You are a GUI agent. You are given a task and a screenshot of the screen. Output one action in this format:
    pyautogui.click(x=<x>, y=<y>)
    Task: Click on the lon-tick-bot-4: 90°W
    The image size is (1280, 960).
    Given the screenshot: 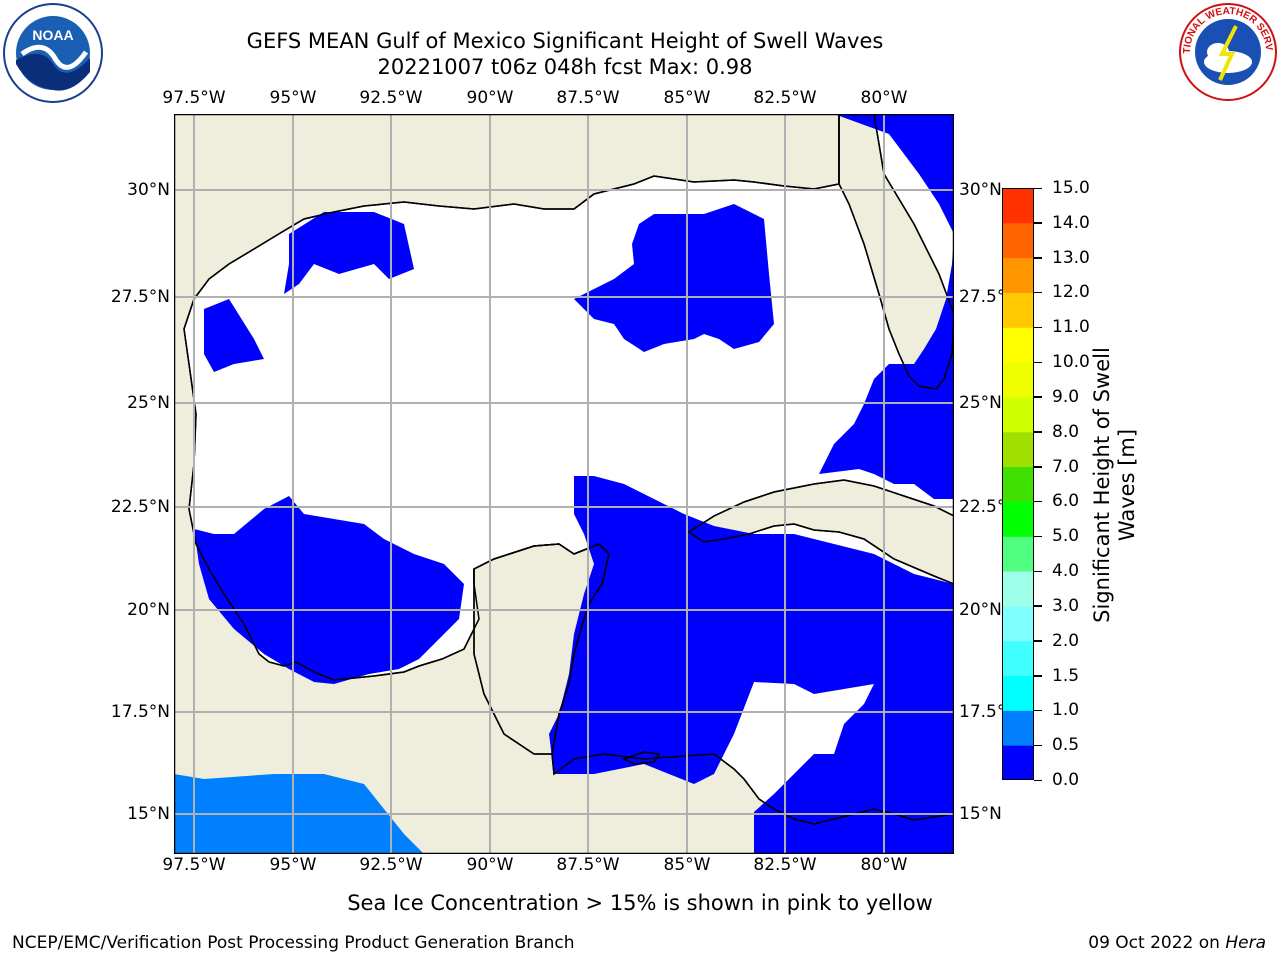 What is the action you would take?
    pyautogui.click(x=490, y=865)
    